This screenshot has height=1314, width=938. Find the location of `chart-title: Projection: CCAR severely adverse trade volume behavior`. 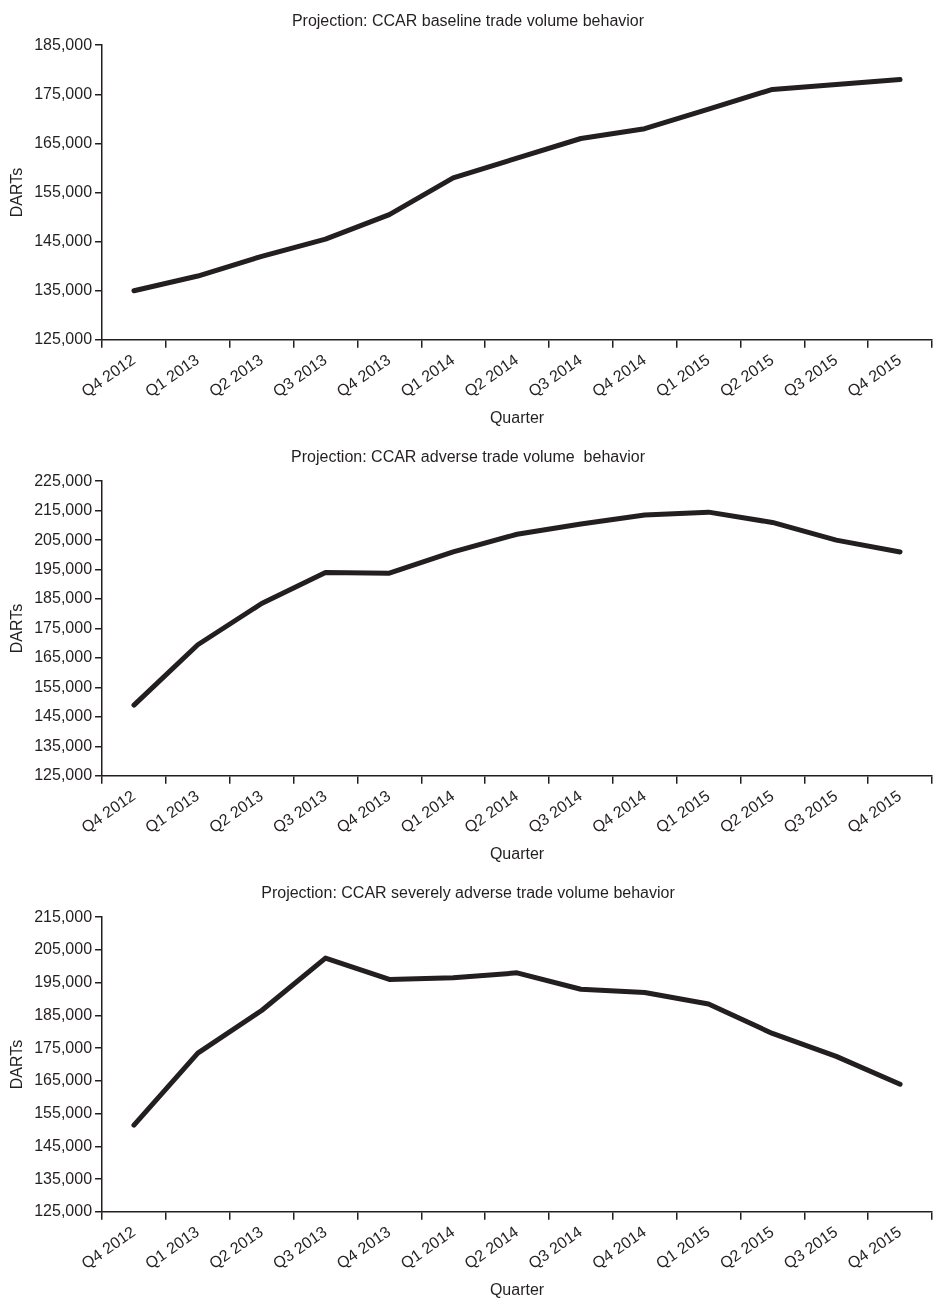

chart-title: Projection: CCAR severely adverse trade volume behavior is located at coordinates (468, 893).